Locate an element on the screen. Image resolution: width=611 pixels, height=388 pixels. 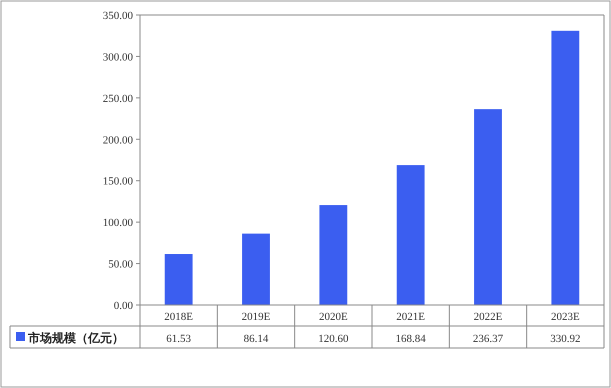
y-tick-label: 0.00 is located at coordinates (124, 306).